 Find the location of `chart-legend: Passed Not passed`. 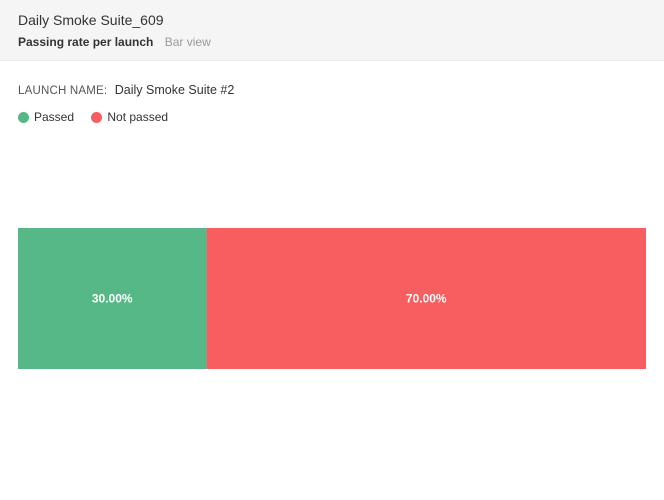

chart-legend: Passed Not passed is located at coordinates (100, 118).